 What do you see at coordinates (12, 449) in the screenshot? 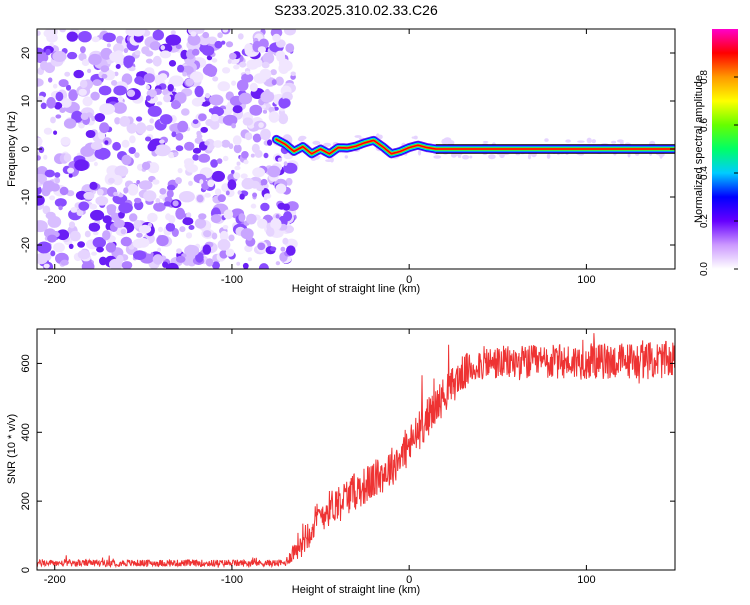
I see `bottom-y-axis-label: SNR (10 * v/v)` at bounding box center [12, 449].